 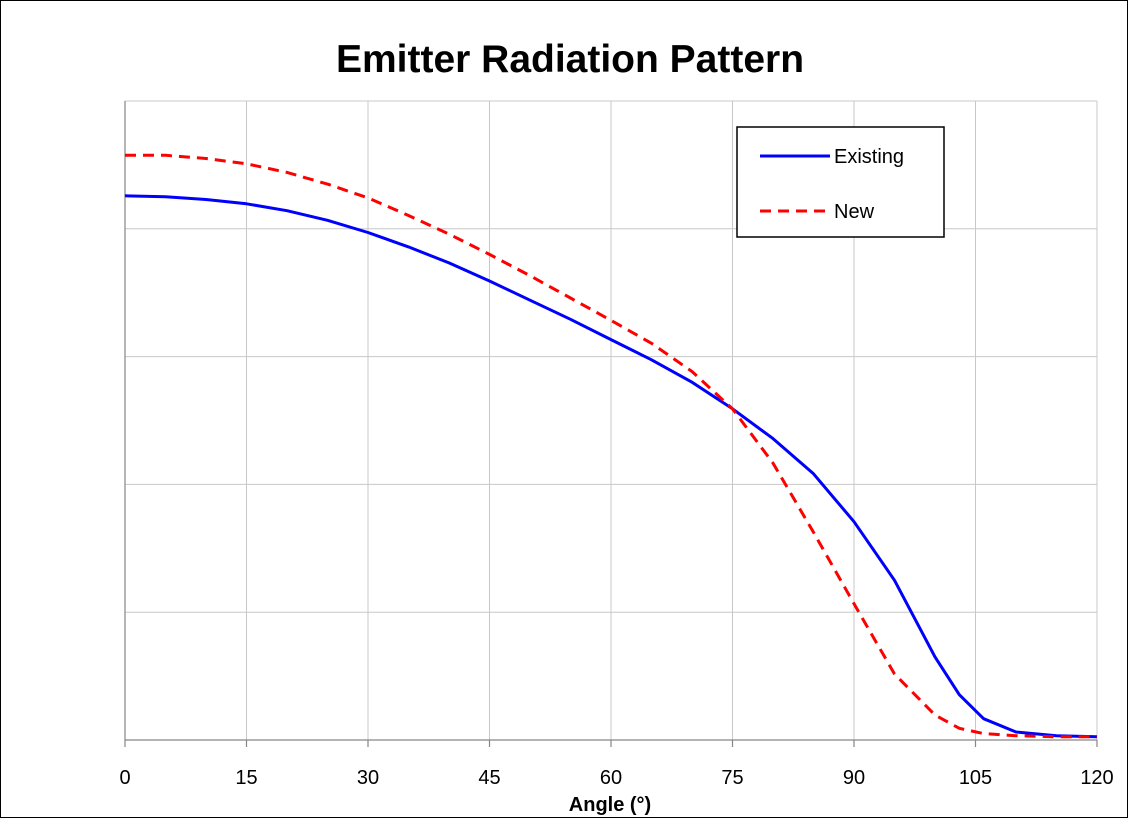 What do you see at coordinates (489, 778) in the screenshot?
I see `x-tick-label: 45` at bounding box center [489, 778].